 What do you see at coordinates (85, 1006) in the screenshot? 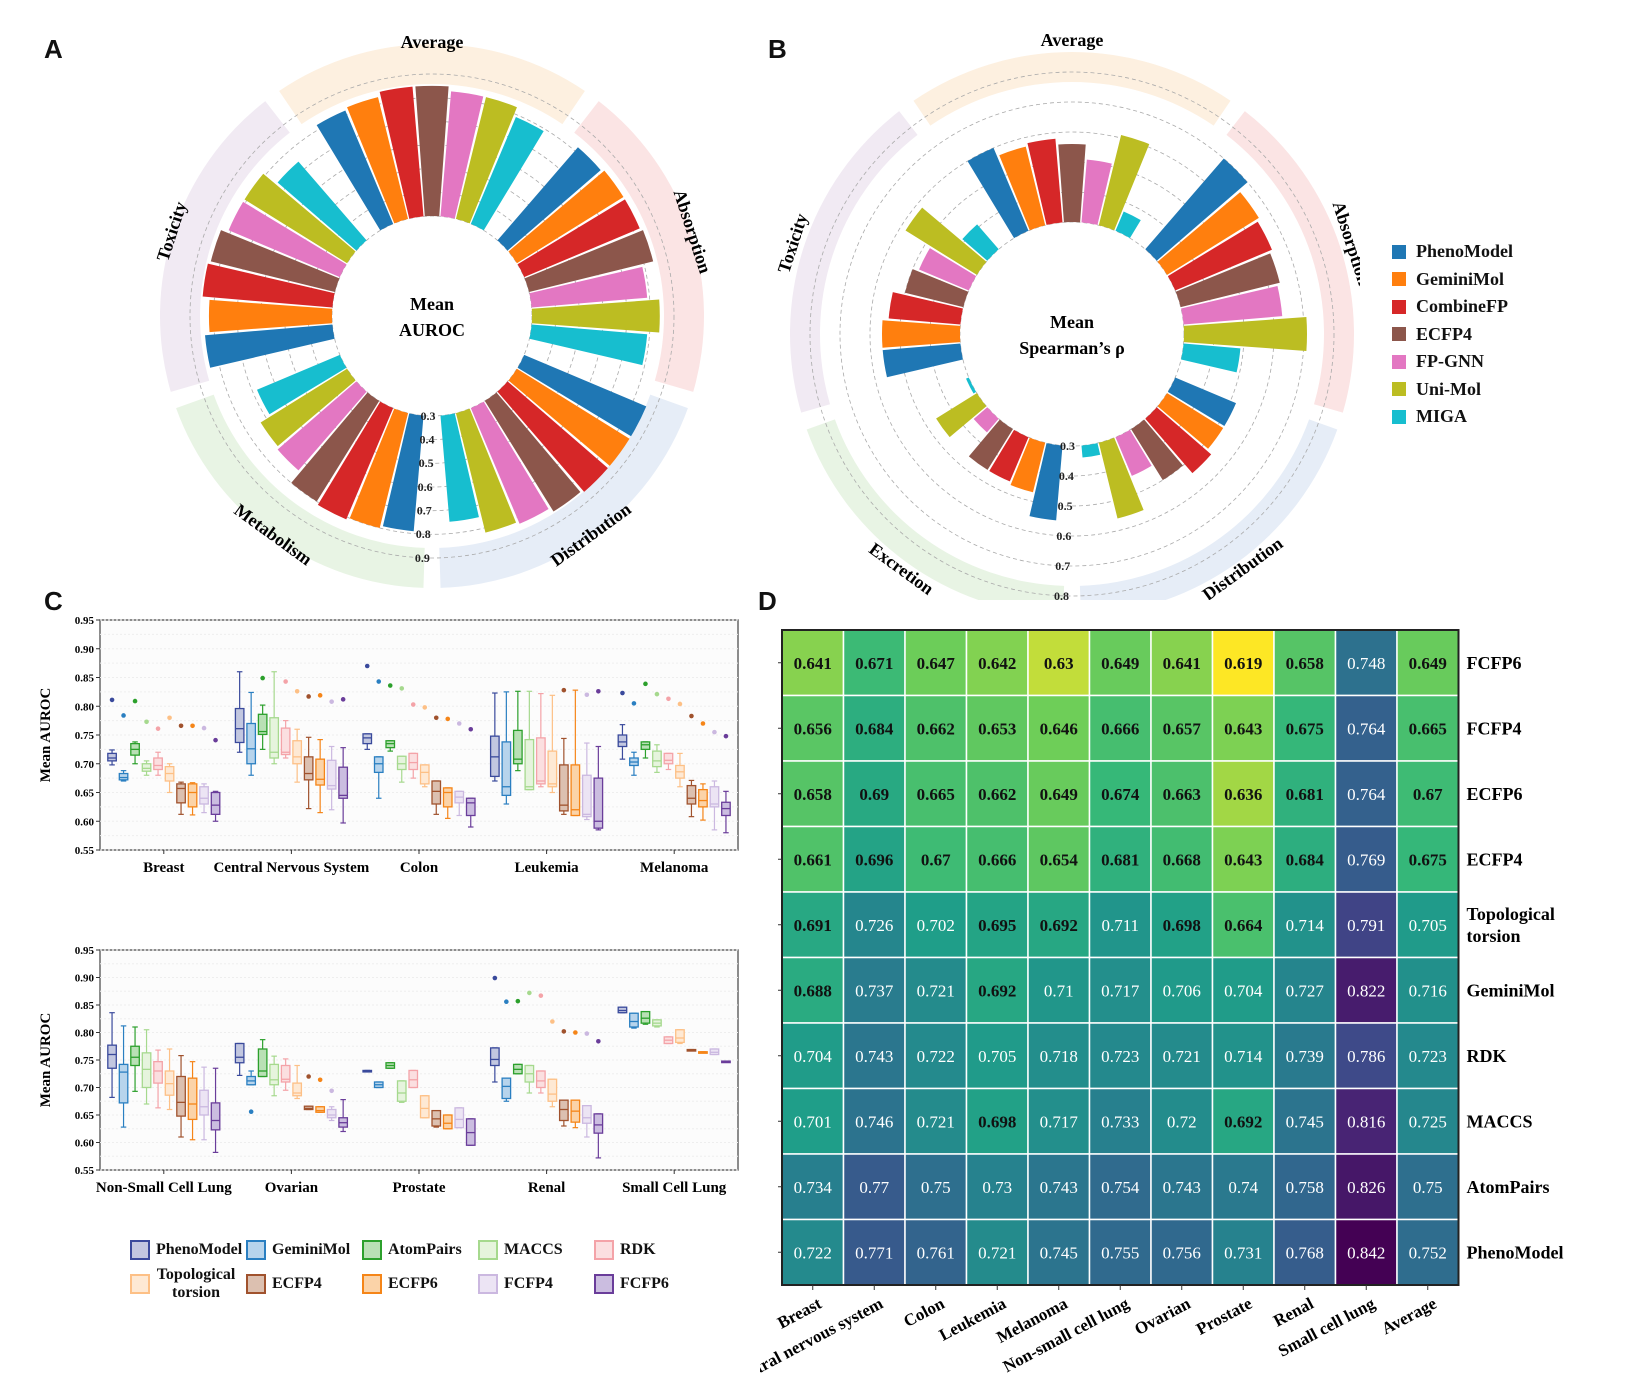
I see `y-tick-label: 0.85` at bounding box center [85, 1006].